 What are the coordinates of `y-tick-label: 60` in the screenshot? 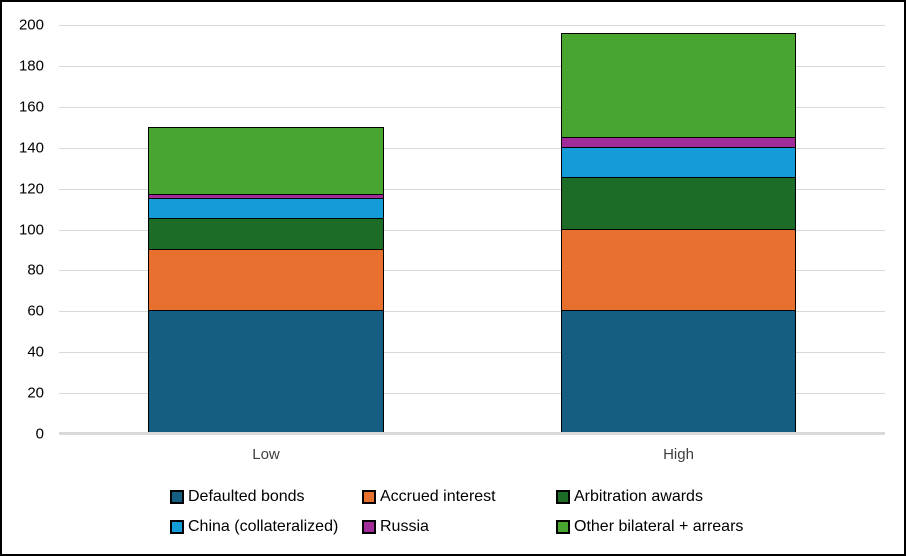 It's located at (35, 311).